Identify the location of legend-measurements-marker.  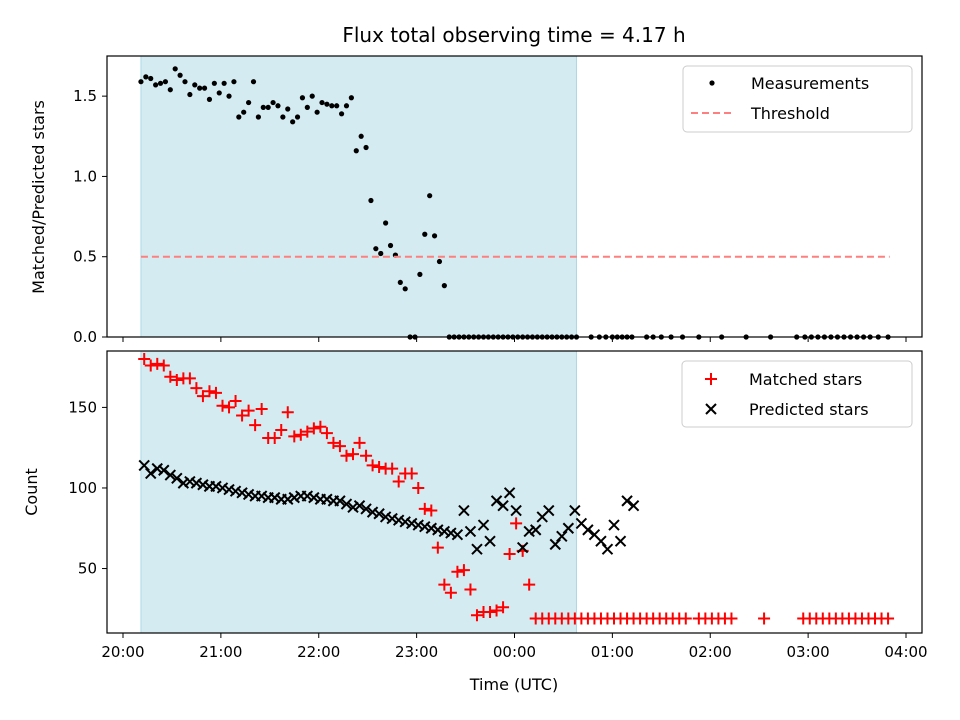
(712, 83).